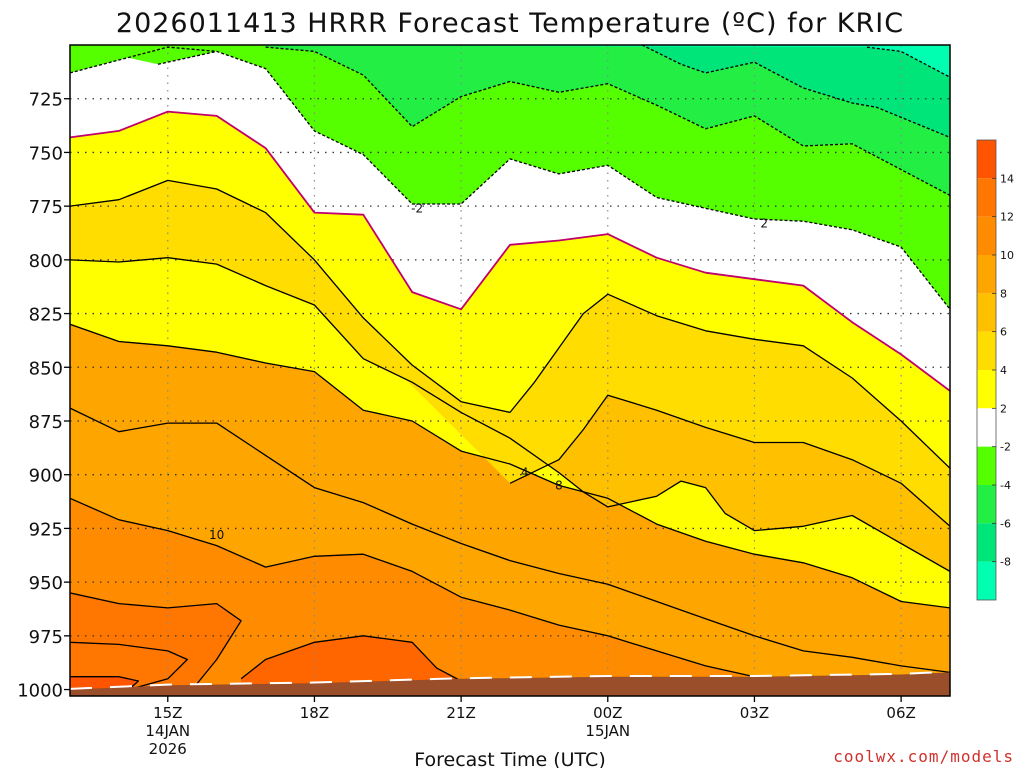 The height and width of the screenshot is (768, 1024). What do you see at coordinates (46, 100) in the screenshot?
I see `y-tick-label: 725` at bounding box center [46, 100].